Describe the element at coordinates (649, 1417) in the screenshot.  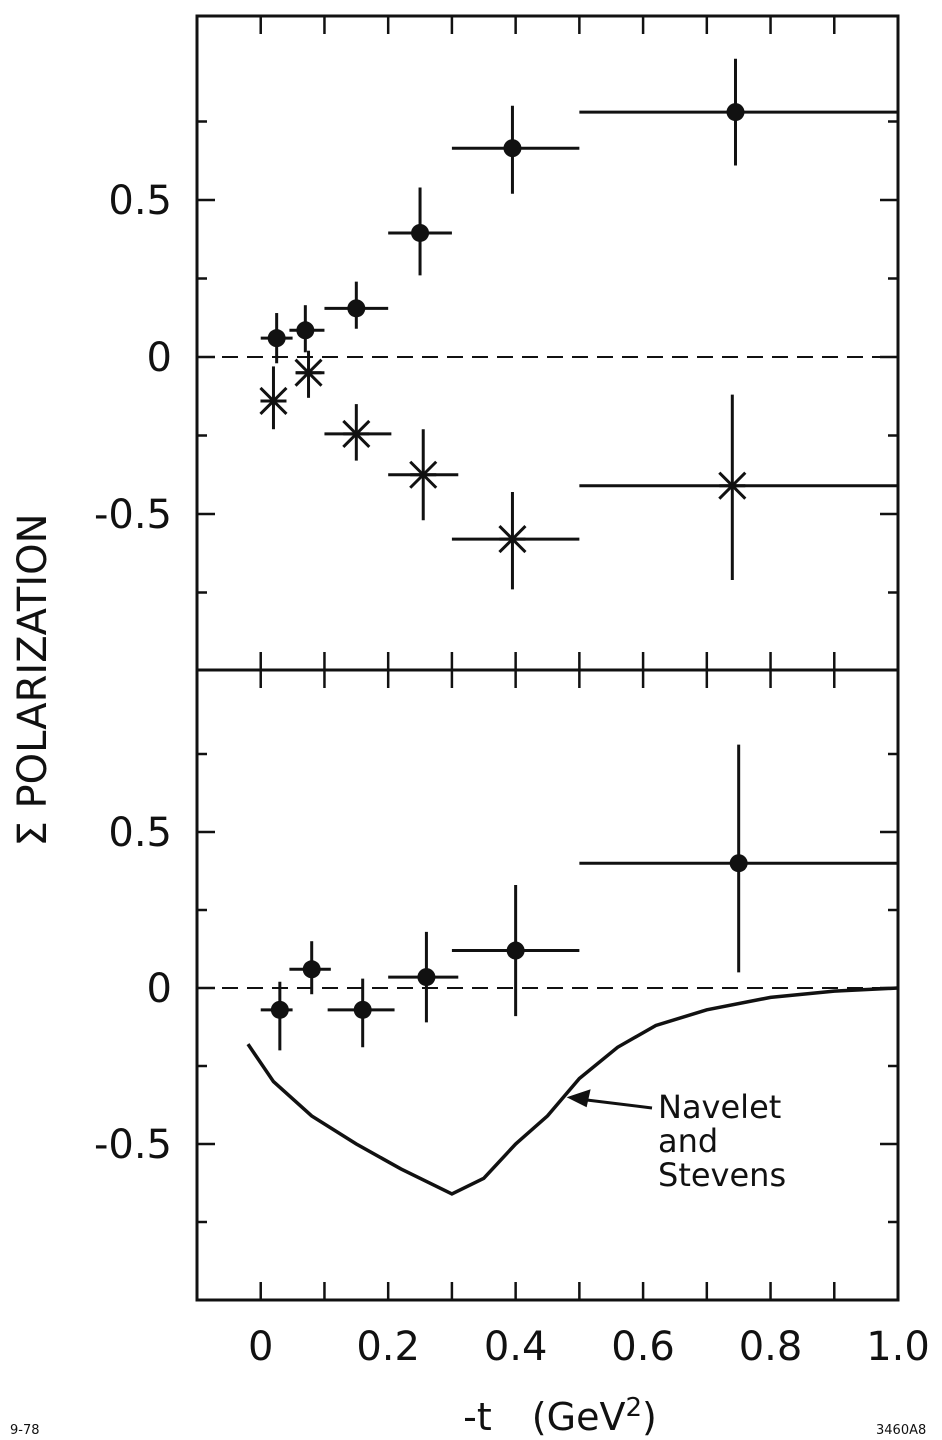
I see `x-axis-label-close: )` at that location.